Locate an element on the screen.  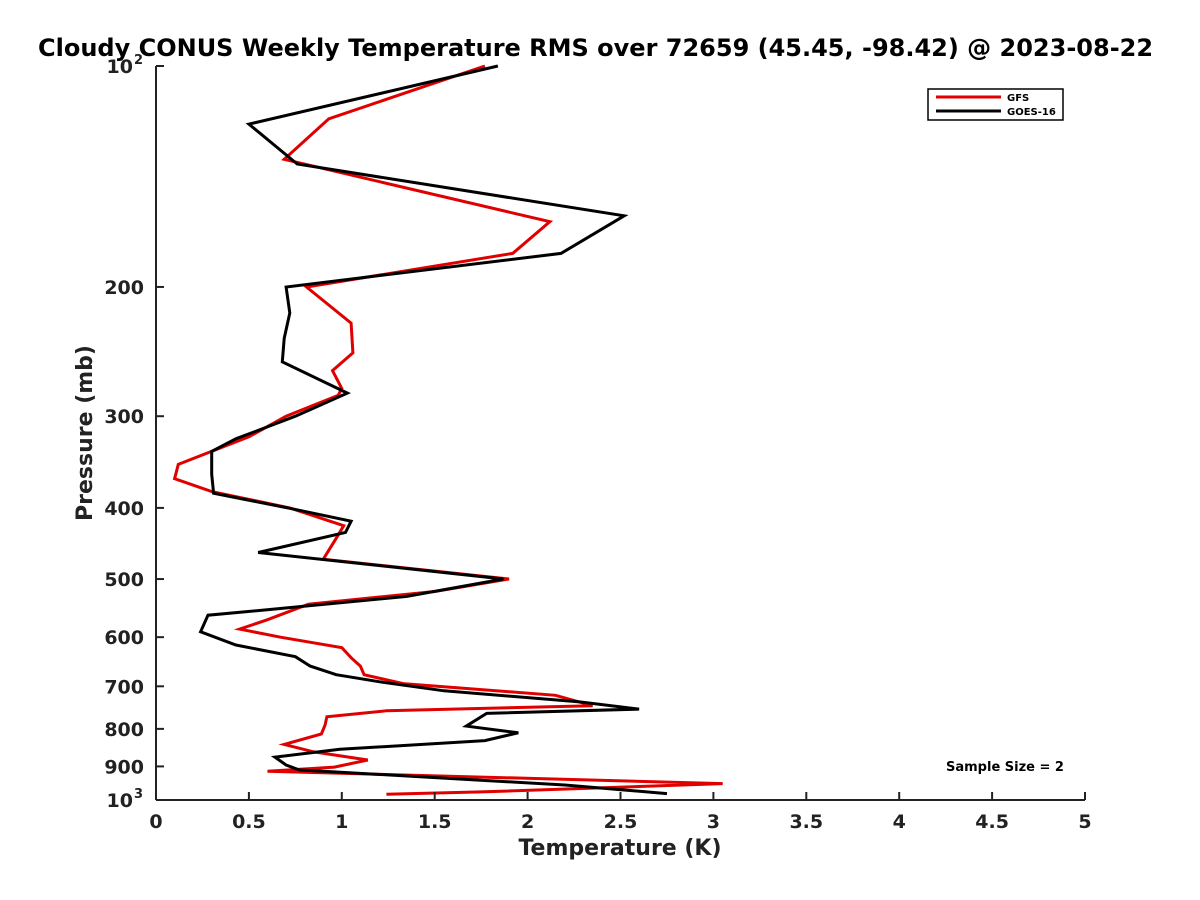
chart-legend: GFS GOES-16 is located at coordinates (995, 104).